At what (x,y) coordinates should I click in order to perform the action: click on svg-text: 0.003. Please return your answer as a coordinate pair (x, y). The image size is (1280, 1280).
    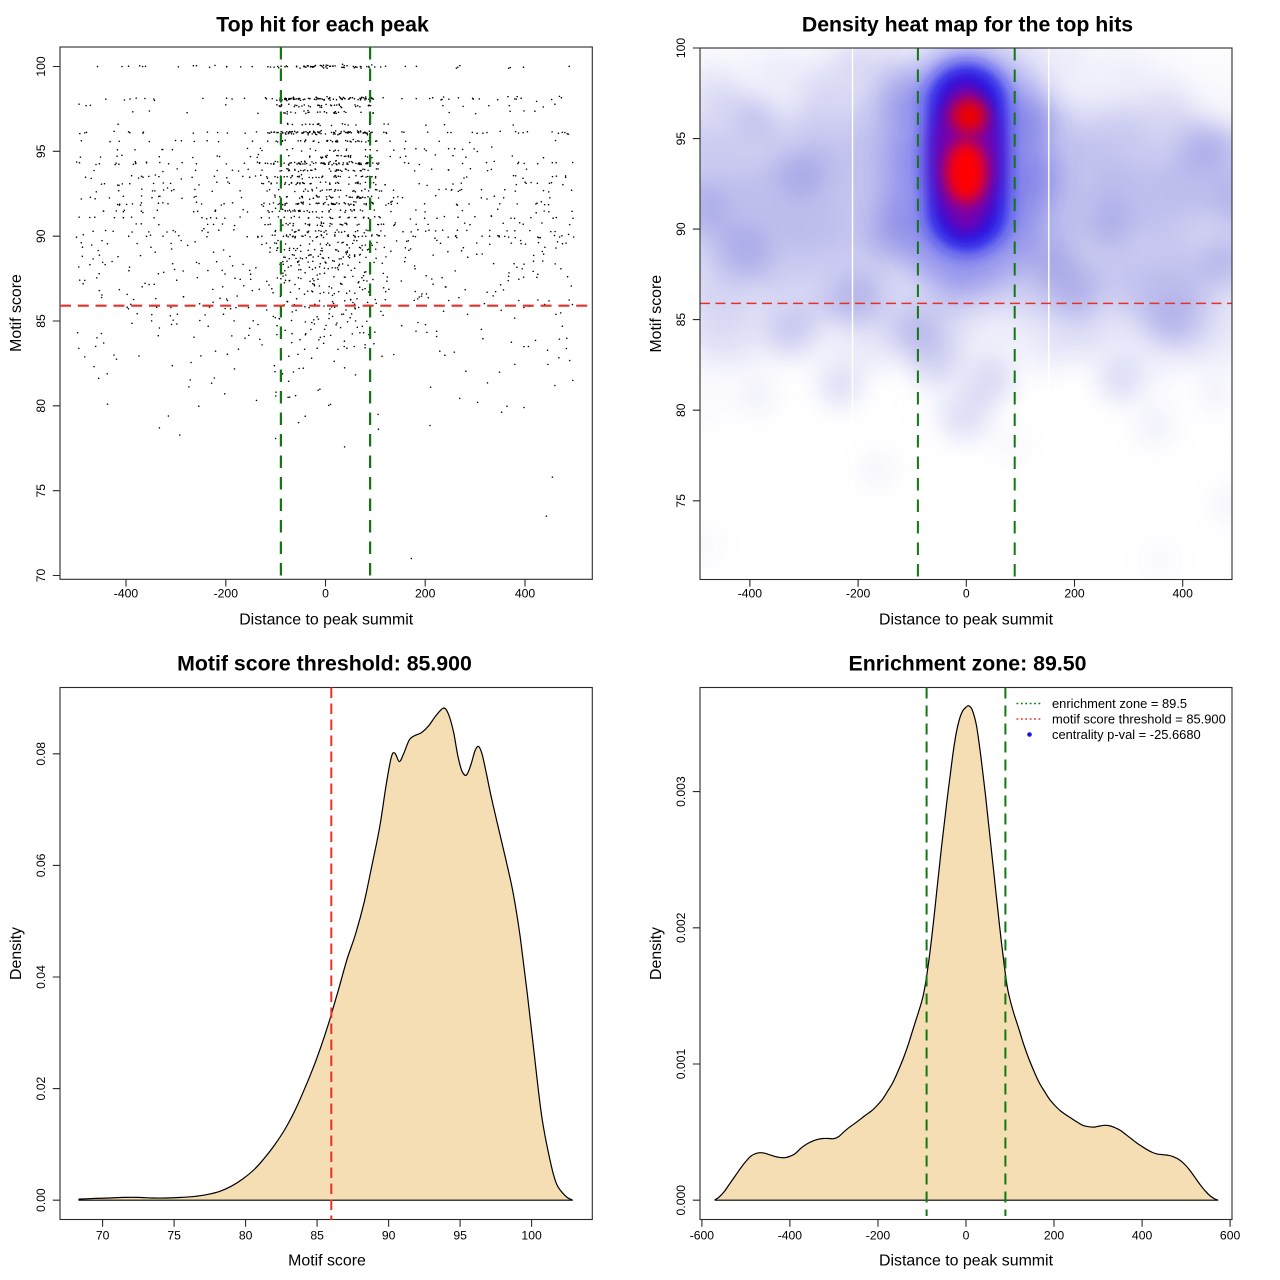
    Looking at the image, I should click on (681, 791).